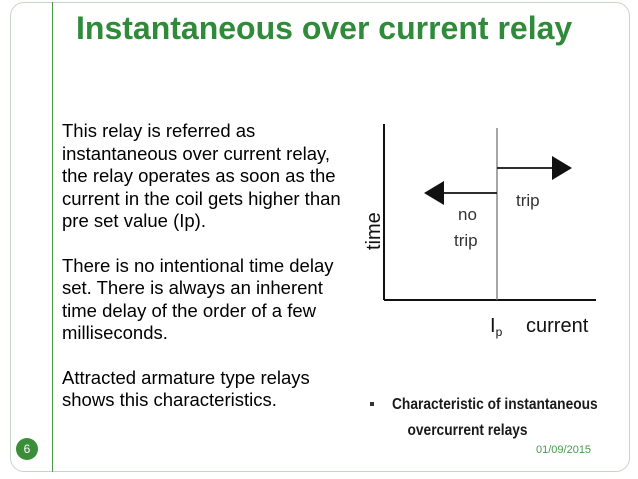 Image resolution: width=638 pixels, height=479 pixels. Describe the element at coordinates (324, 28) in the screenshot. I see `slide-title: Instantaneous over current relay` at that location.